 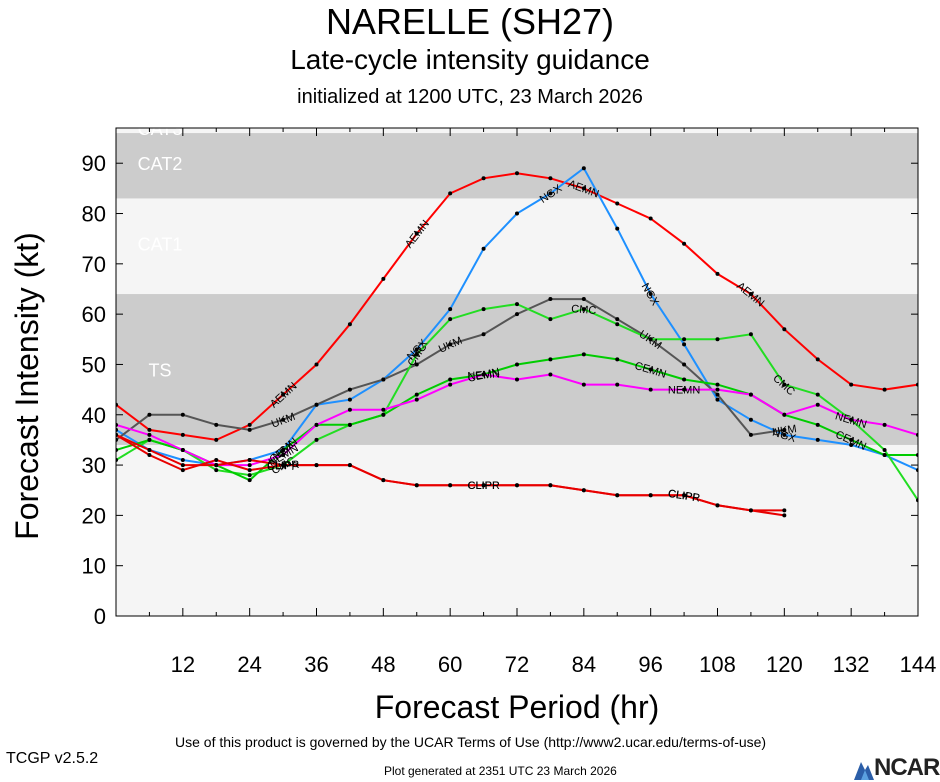 I want to click on init-time: initialized at 1200 UTC, 23 March 2026, so click(x=470, y=97).